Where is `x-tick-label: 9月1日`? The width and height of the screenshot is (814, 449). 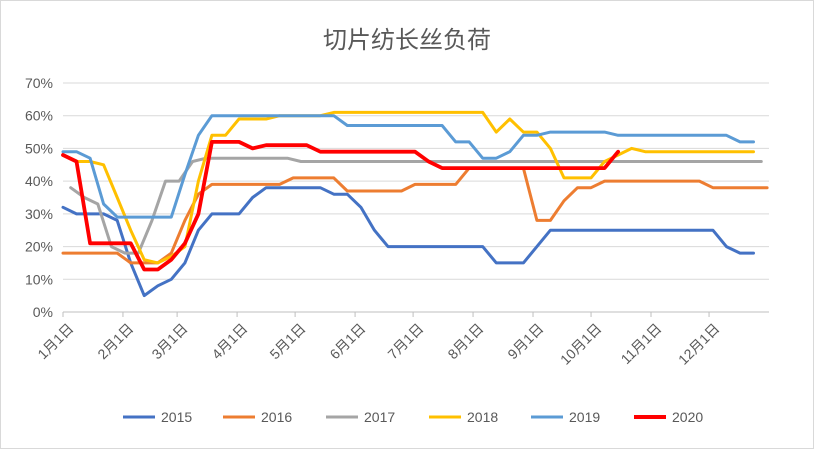 x-tick-label: 9月1日 is located at coordinates (525, 341).